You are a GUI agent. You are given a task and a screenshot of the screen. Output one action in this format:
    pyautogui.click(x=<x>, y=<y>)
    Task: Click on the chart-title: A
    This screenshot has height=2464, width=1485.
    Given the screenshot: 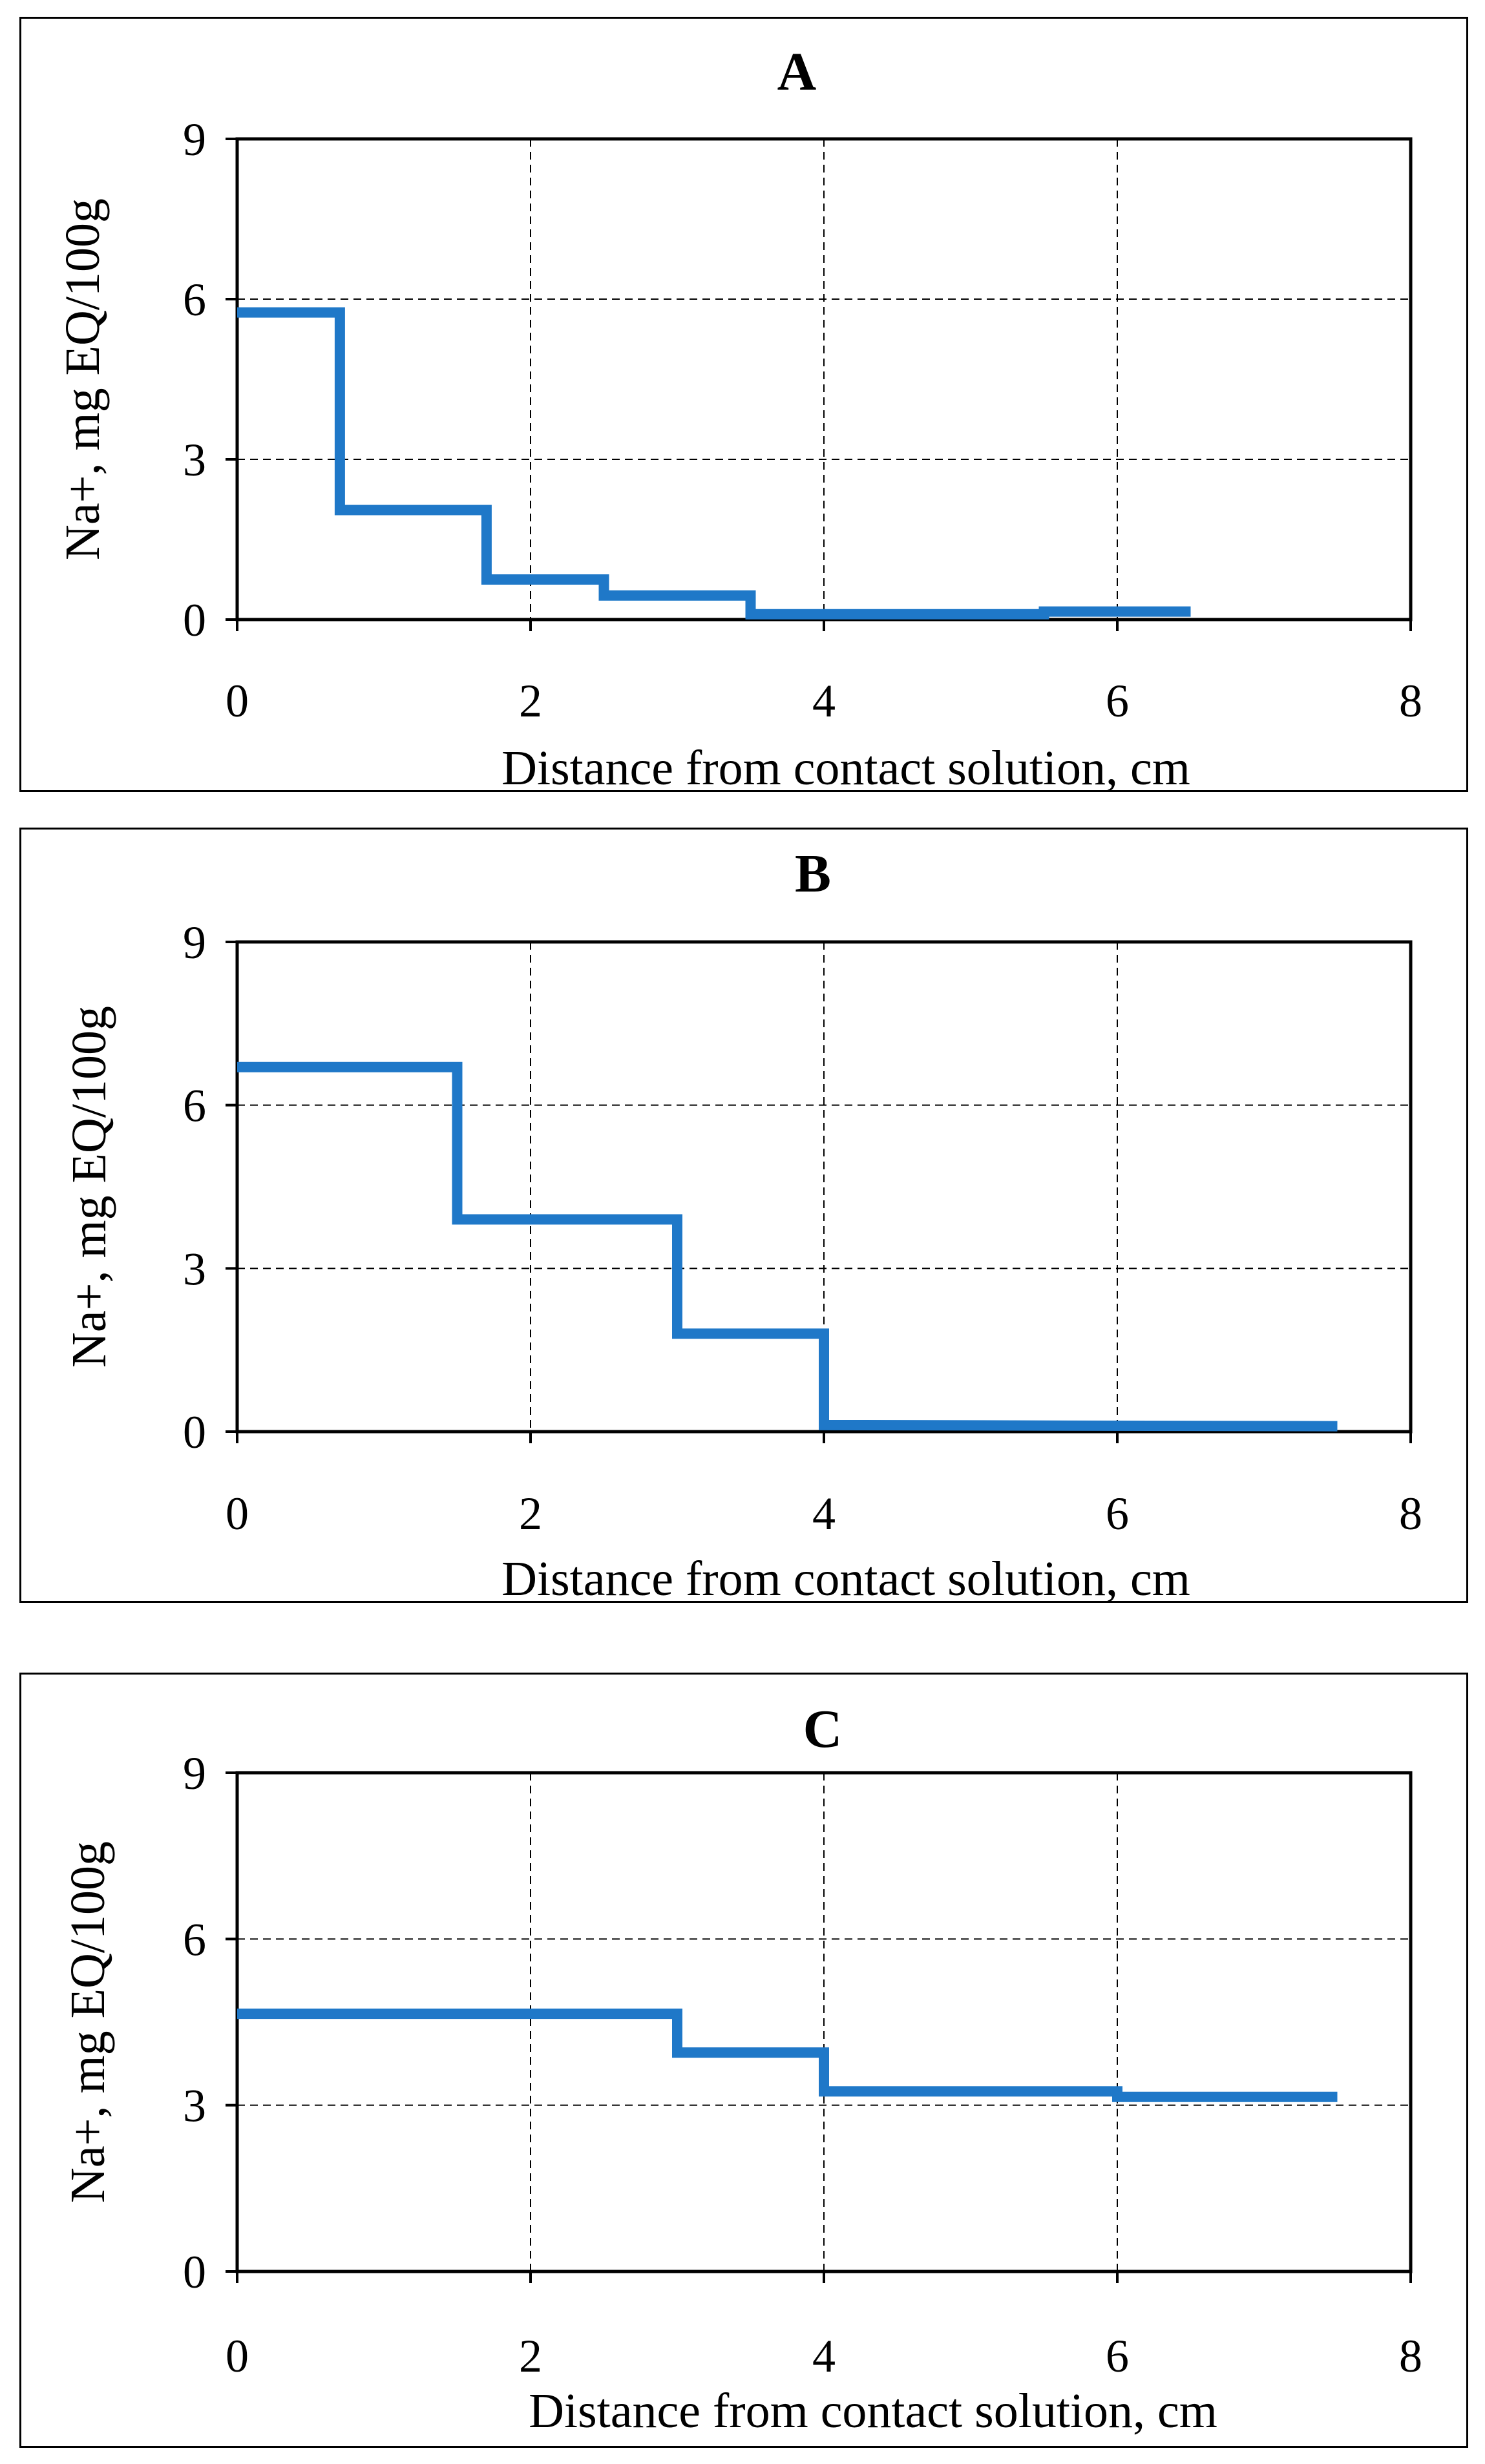 What is the action you would take?
    pyautogui.click(x=797, y=72)
    